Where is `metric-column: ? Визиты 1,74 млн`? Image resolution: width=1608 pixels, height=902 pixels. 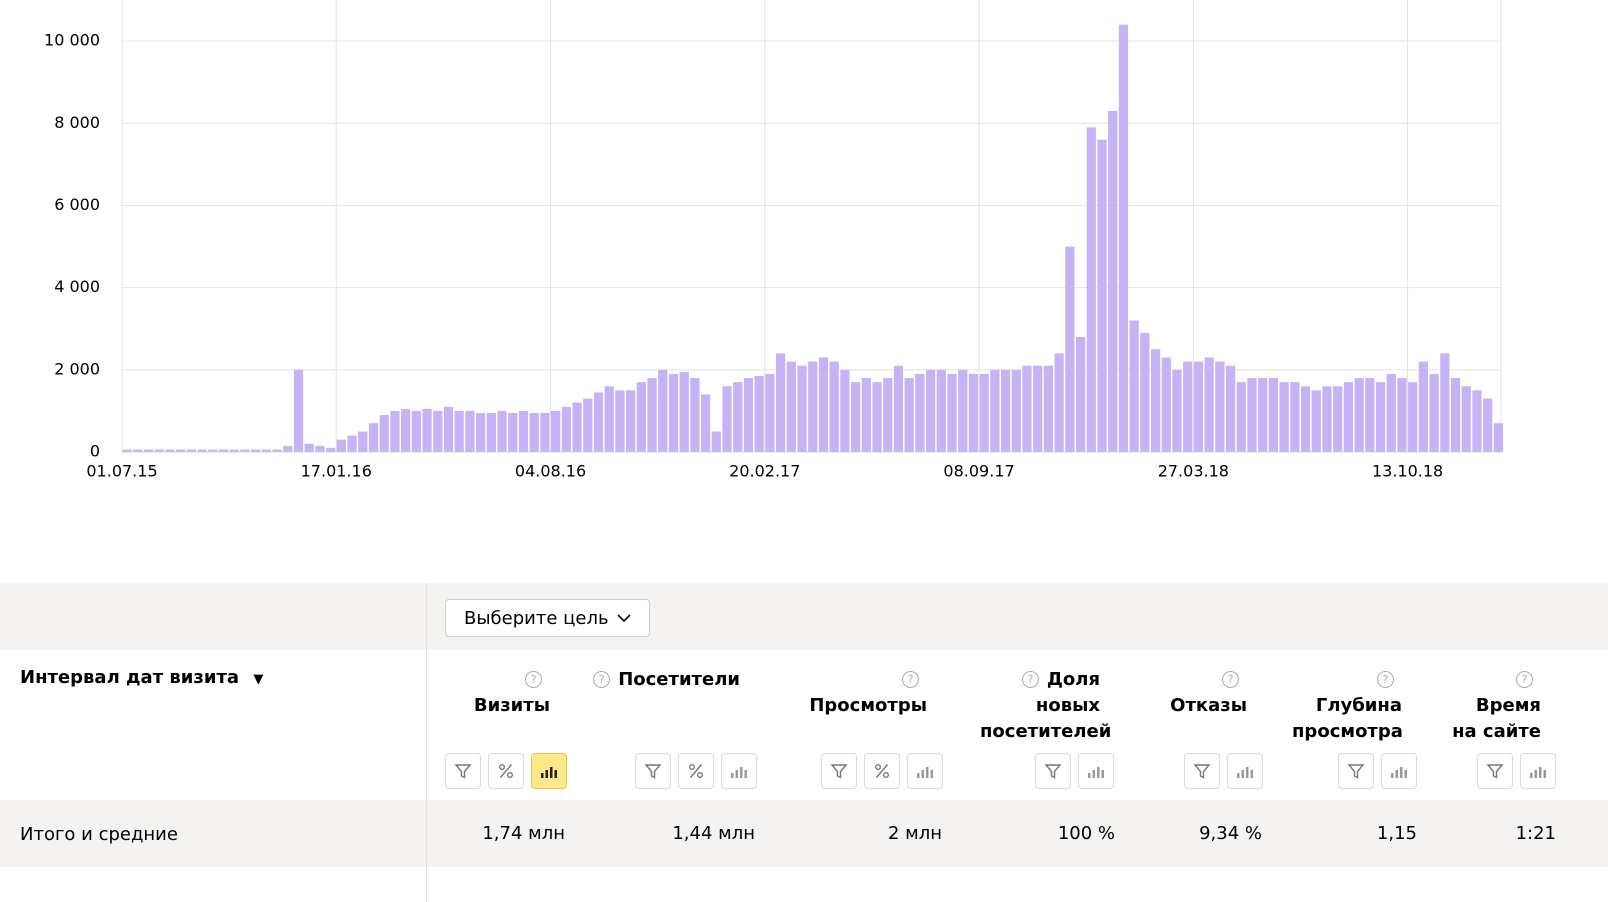 metric-column: ? Визиты 1,74 млн is located at coordinates (498, 742).